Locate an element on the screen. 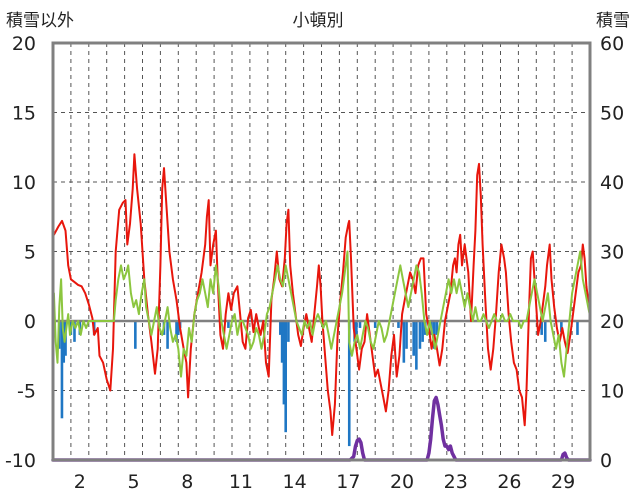 Image resolution: width=636 pixels, height=501 pixels. x-tick-label: 26 is located at coordinates (509, 482).